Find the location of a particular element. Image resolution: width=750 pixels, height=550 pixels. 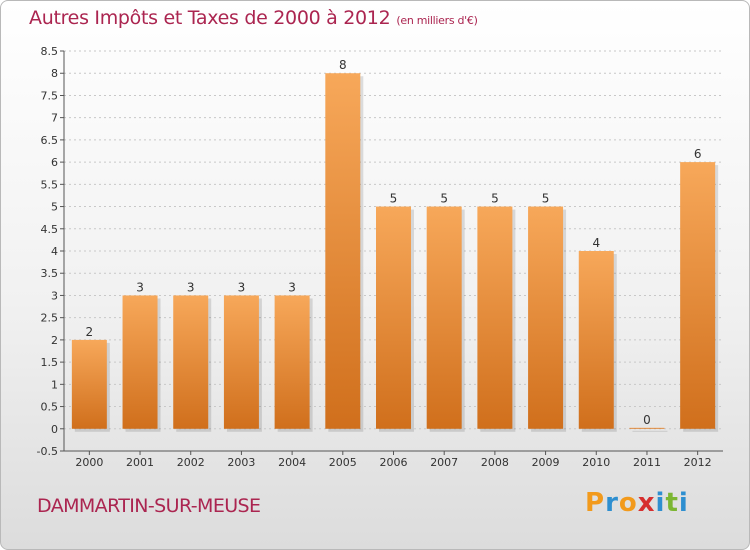

x-tick-label: 2009 is located at coordinates (546, 462).